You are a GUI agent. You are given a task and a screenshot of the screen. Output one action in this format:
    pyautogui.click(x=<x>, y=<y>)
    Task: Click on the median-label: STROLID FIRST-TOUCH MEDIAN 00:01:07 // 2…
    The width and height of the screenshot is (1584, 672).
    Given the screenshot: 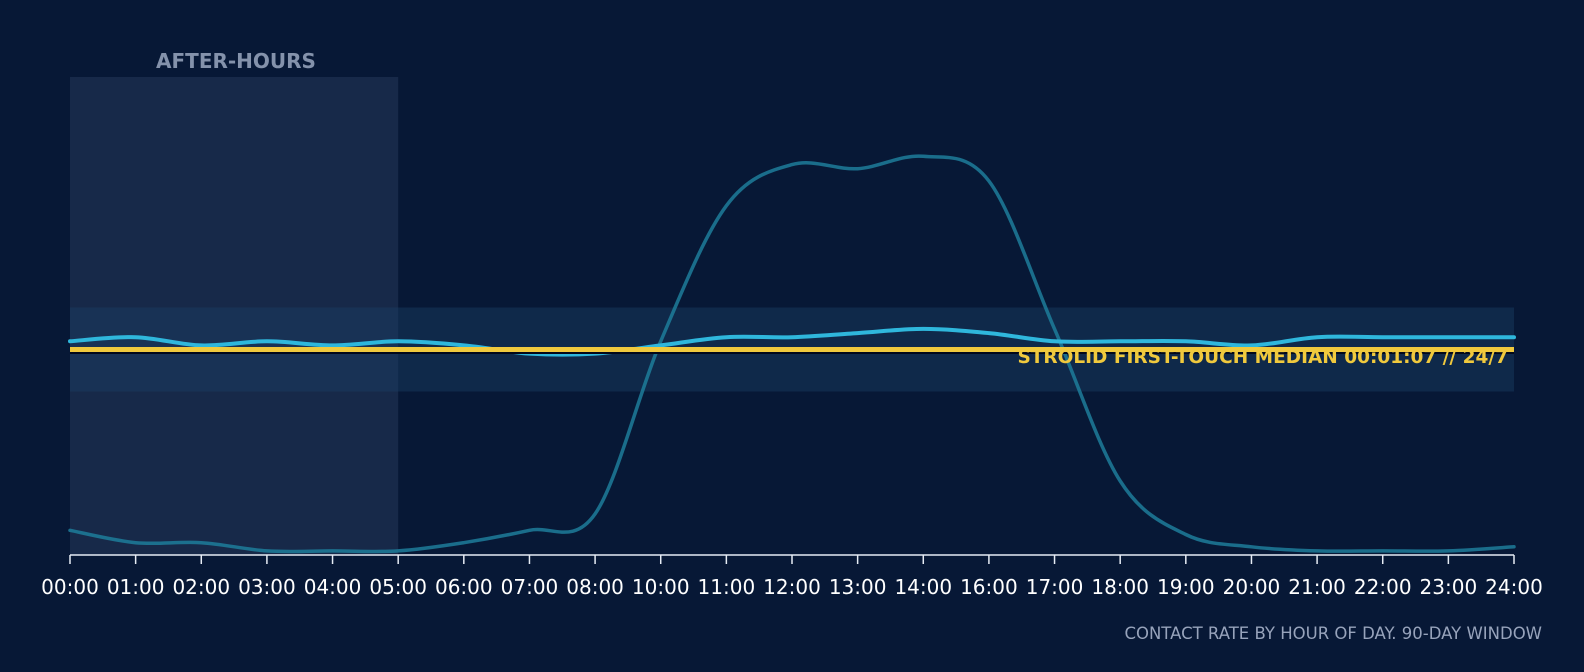 What is the action you would take?
    pyautogui.click(x=1262, y=357)
    